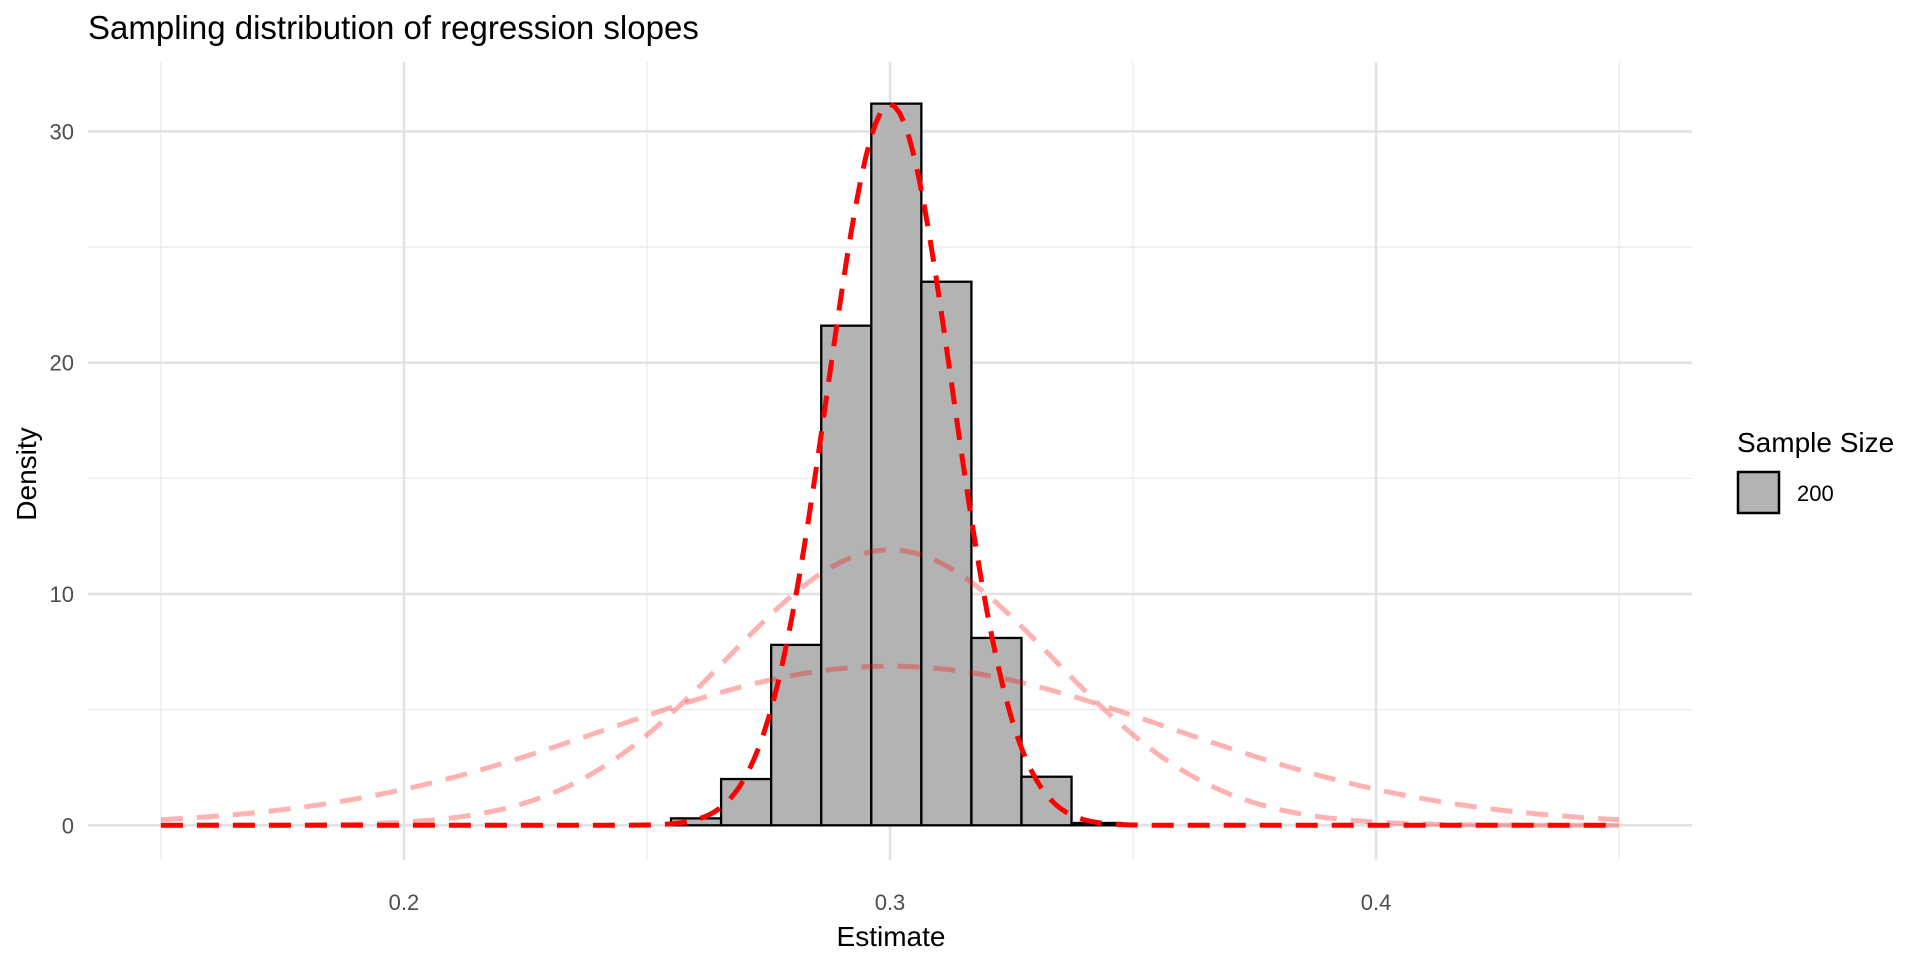 Image resolution: width=1920 pixels, height=960 pixels. I want to click on legend-title: Sample Size, so click(1815, 442).